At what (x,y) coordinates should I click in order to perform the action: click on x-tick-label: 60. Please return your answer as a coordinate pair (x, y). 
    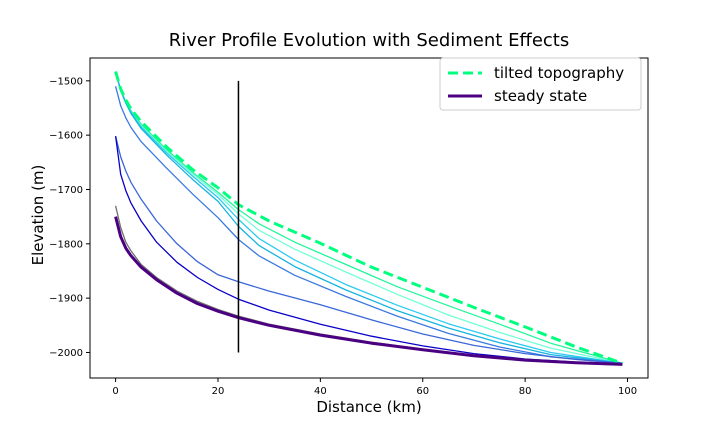
    Looking at the image, I should click on (422, 391).